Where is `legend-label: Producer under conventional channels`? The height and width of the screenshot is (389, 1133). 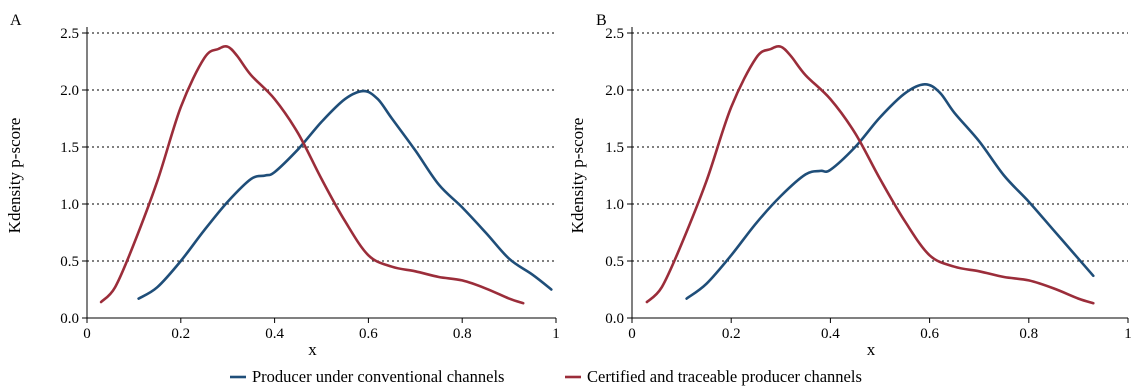 legend-label: Producer under conventional channels is located at coordinates (378, 376).